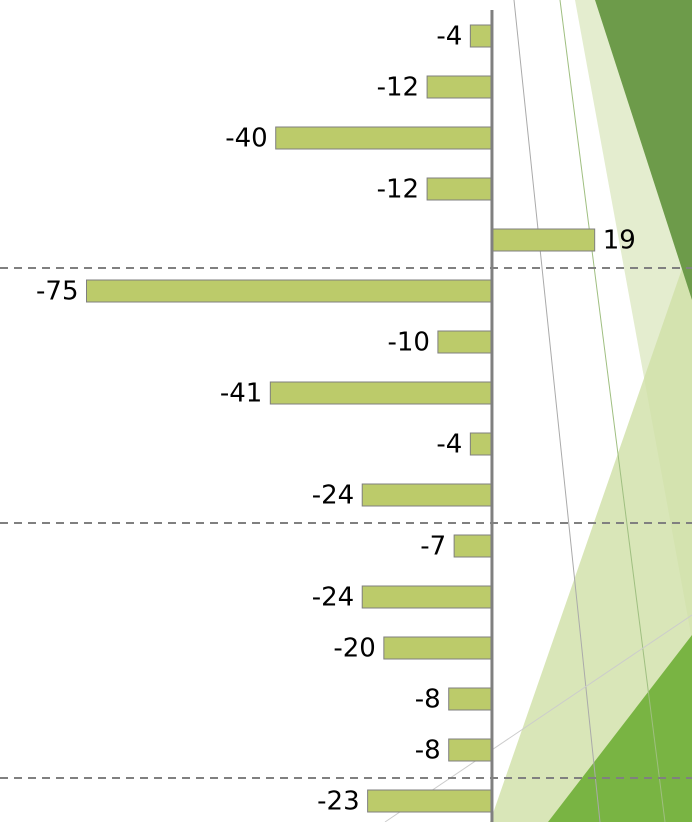 Image resolution: width=692 pixels, height=822 pixels. I want to click on value-label: -20, so click(354, 649).